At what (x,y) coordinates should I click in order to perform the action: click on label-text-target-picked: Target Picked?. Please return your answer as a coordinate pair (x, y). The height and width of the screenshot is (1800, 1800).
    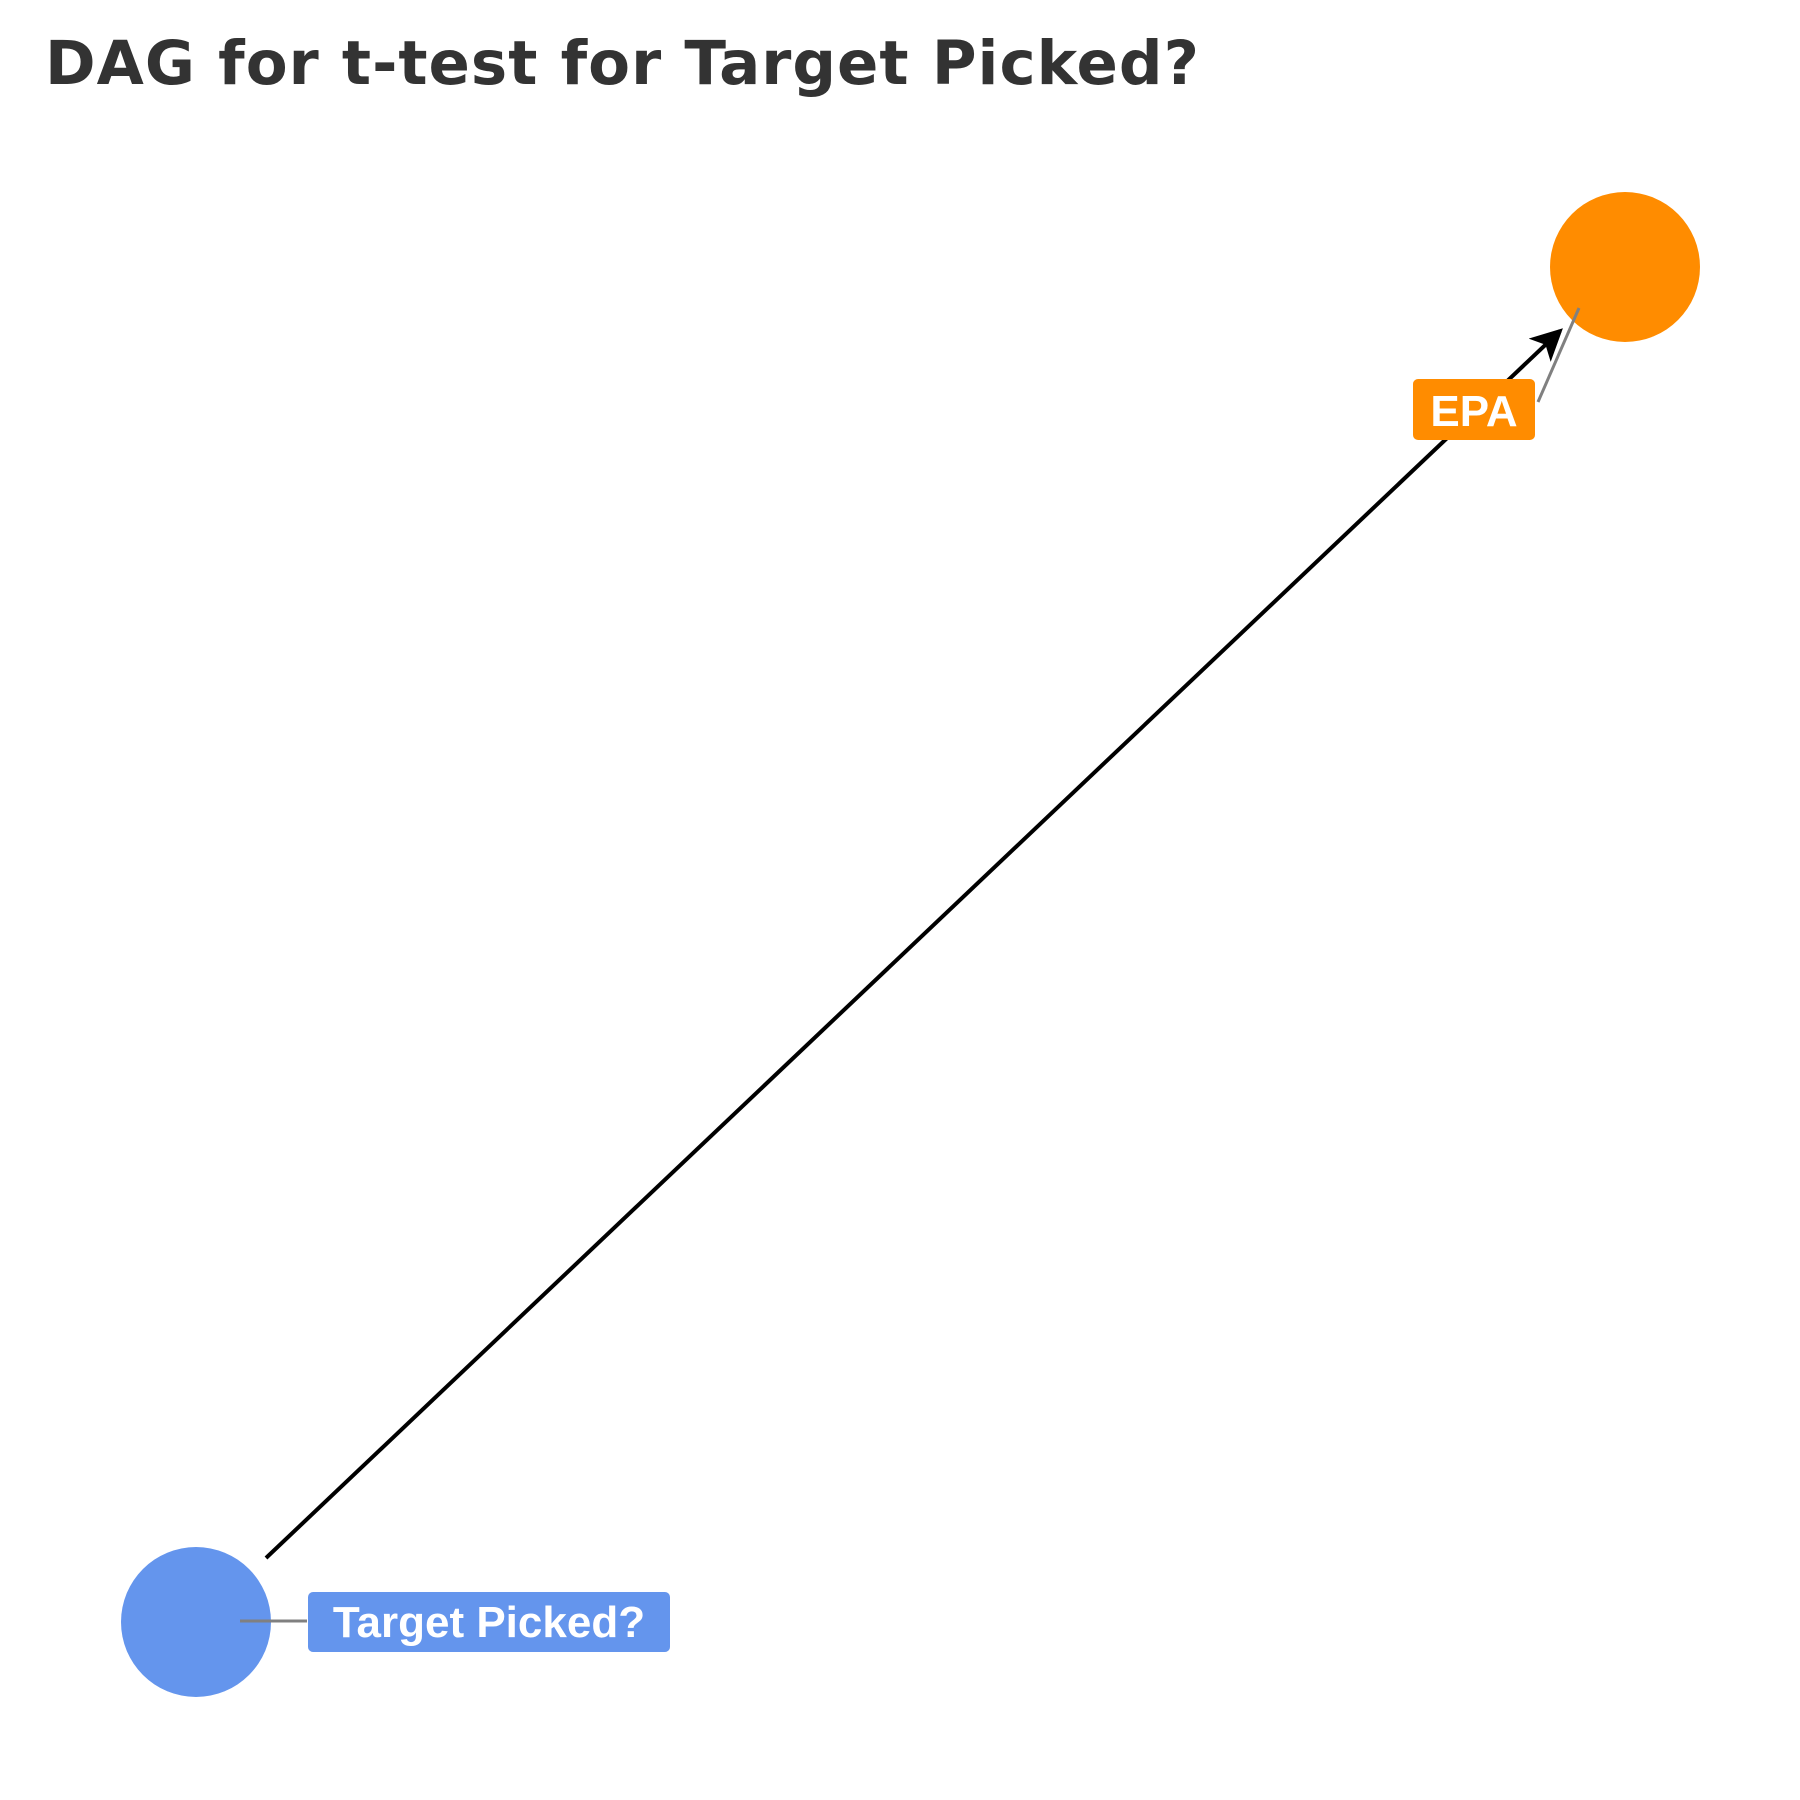
    Looking at the image, I should click on (489, 1622).